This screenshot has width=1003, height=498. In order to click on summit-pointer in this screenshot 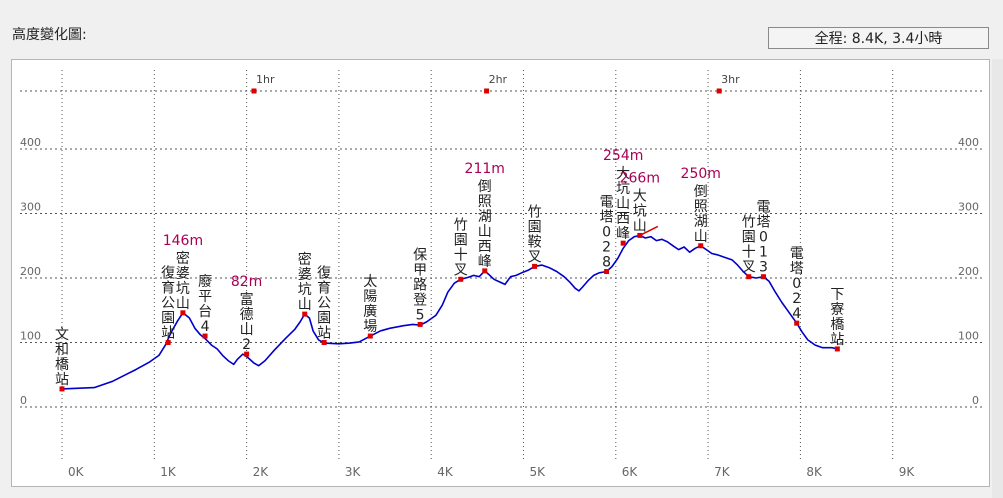, I will do `click(649, 231)`.